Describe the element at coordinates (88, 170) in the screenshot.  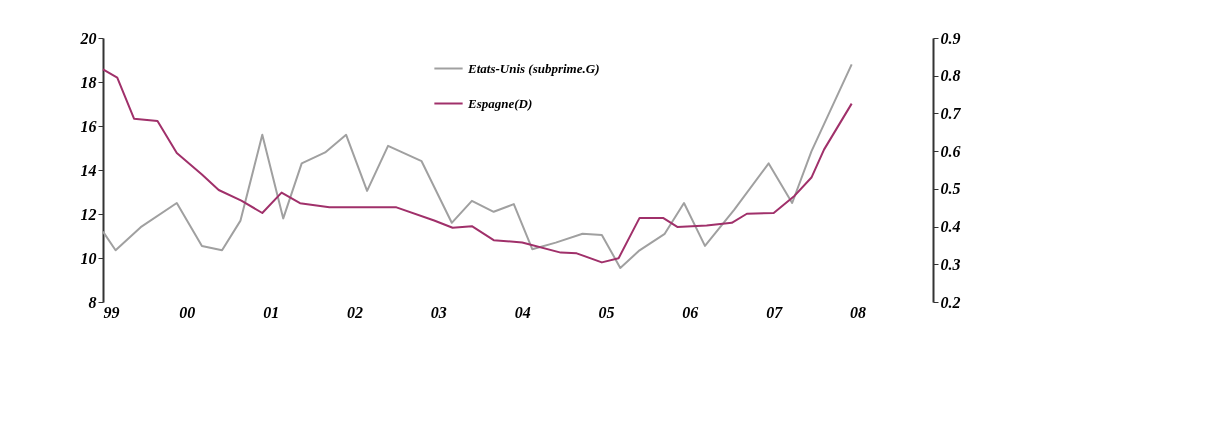
I see `y-tick-label: 14` at that location.